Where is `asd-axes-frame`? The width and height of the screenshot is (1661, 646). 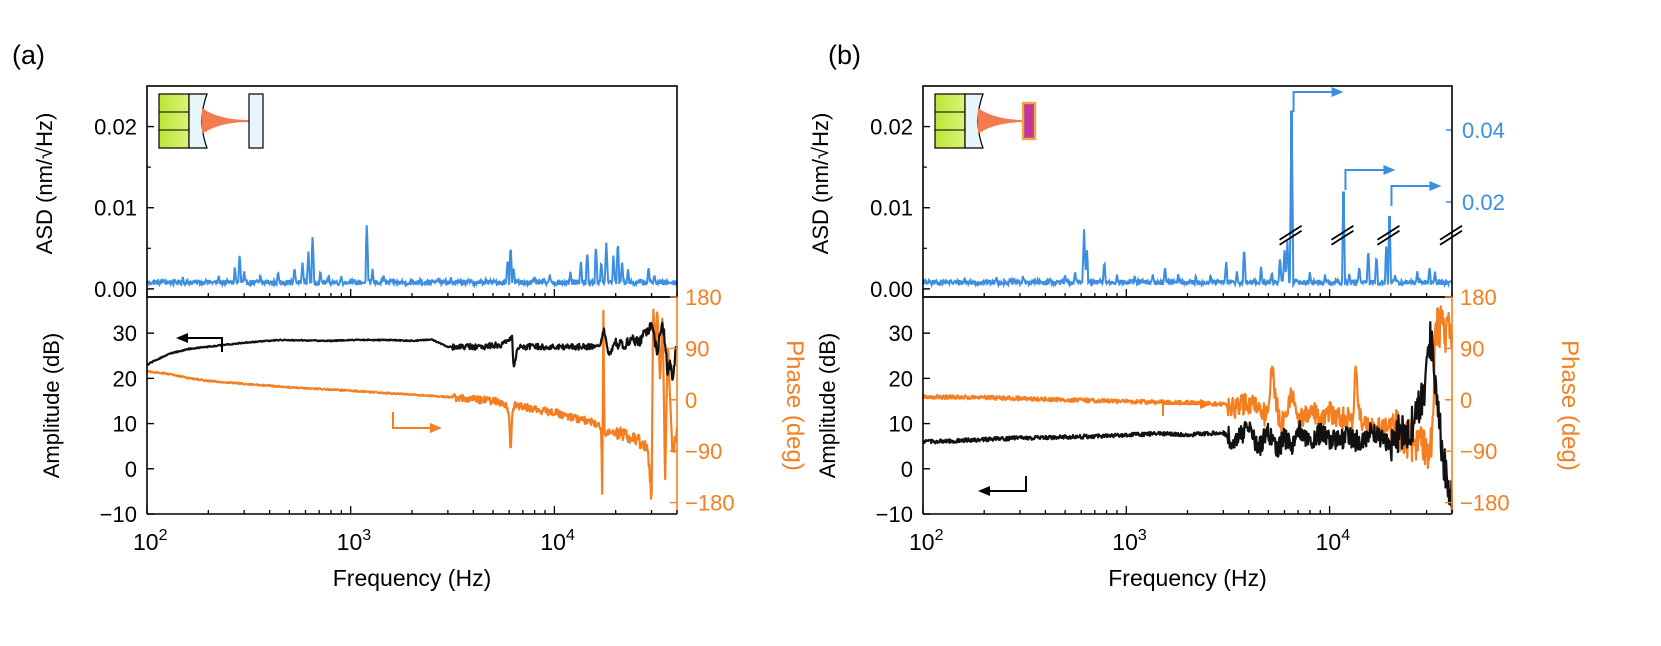
asd-axes-frame is located at coordinates (1187, 191).